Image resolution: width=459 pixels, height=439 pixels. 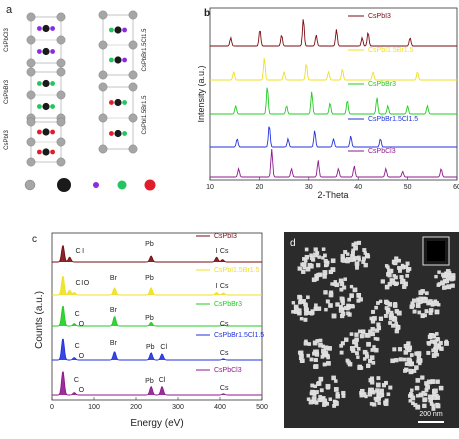 What do you see at coordinates (9, 10) in the screenshot?
I see `panel-a-letter: a` at bounding box center [9, 10].